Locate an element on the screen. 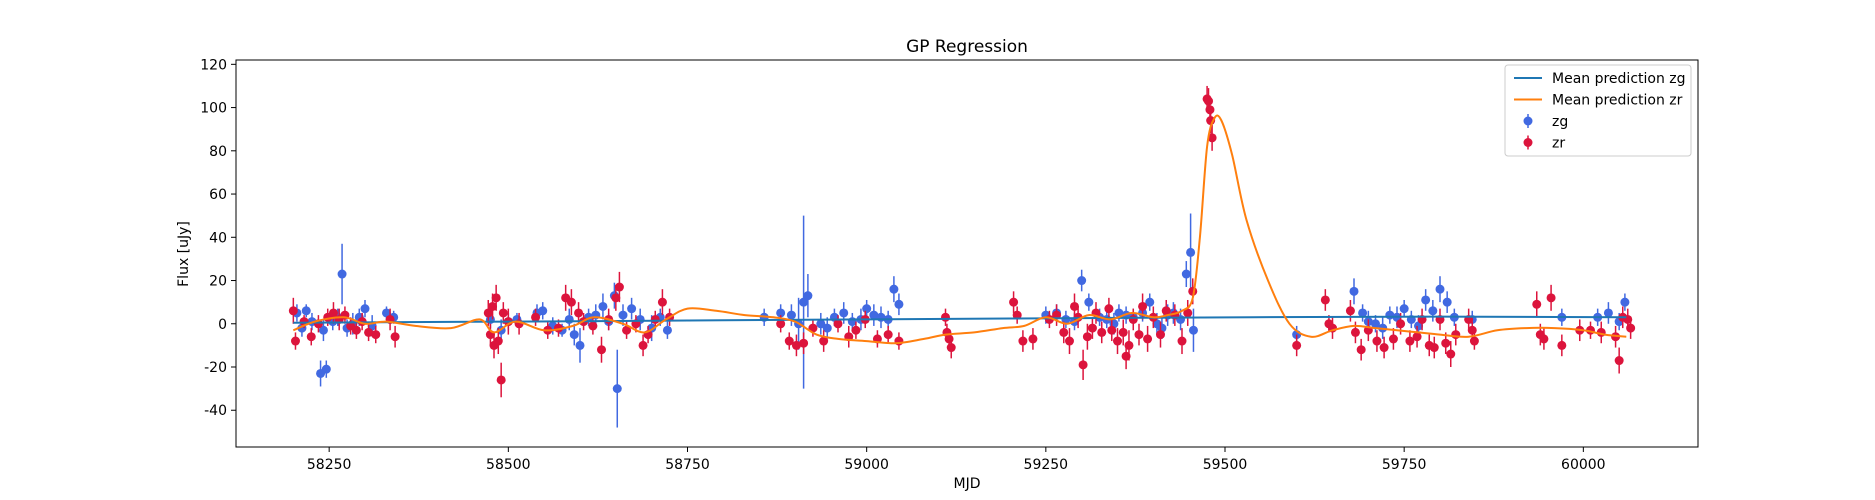 The height and width of the screenshot is (500, 1875). y-tick-label-40: 40 is located at coordinates (218, 238).